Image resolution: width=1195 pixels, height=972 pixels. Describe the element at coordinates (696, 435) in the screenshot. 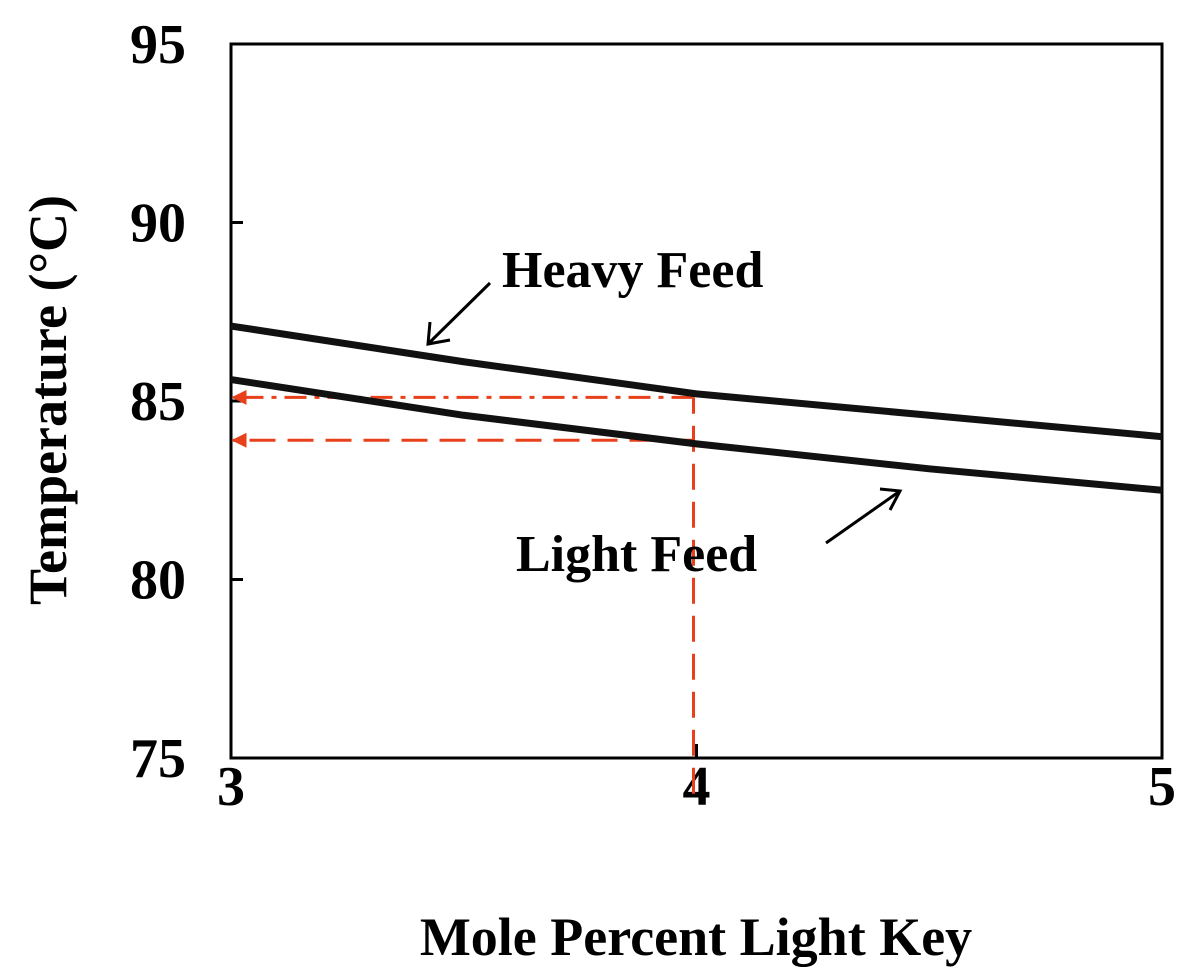

I see `series-line-light-feed` at that location.